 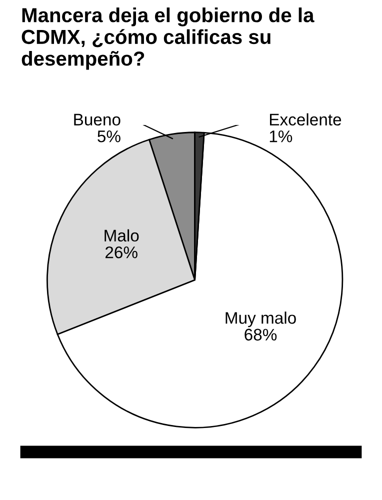 I want to click on chart-title: Mancera deja el gobierno de la CDMX, ¿cómo calificas su desempeño?, so click(x=168, y=39).